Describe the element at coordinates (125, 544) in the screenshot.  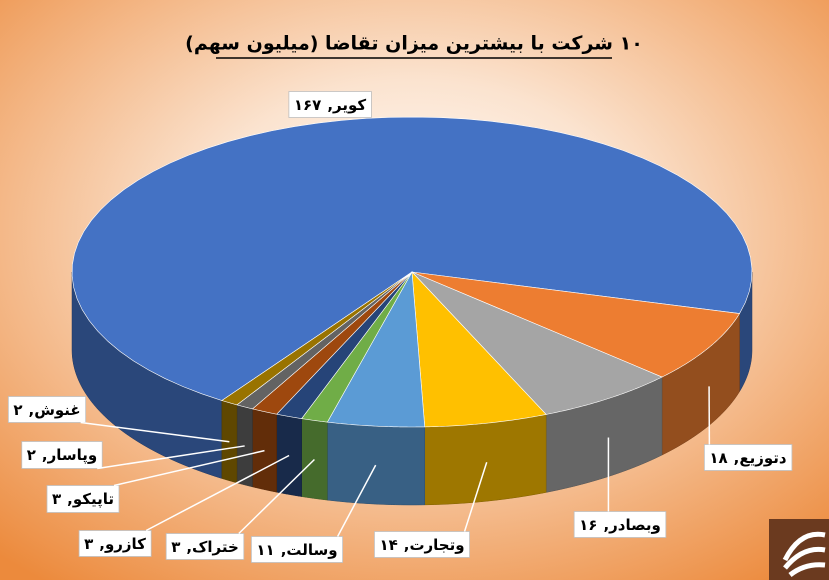
I see `label-category: کازرو` at that location.